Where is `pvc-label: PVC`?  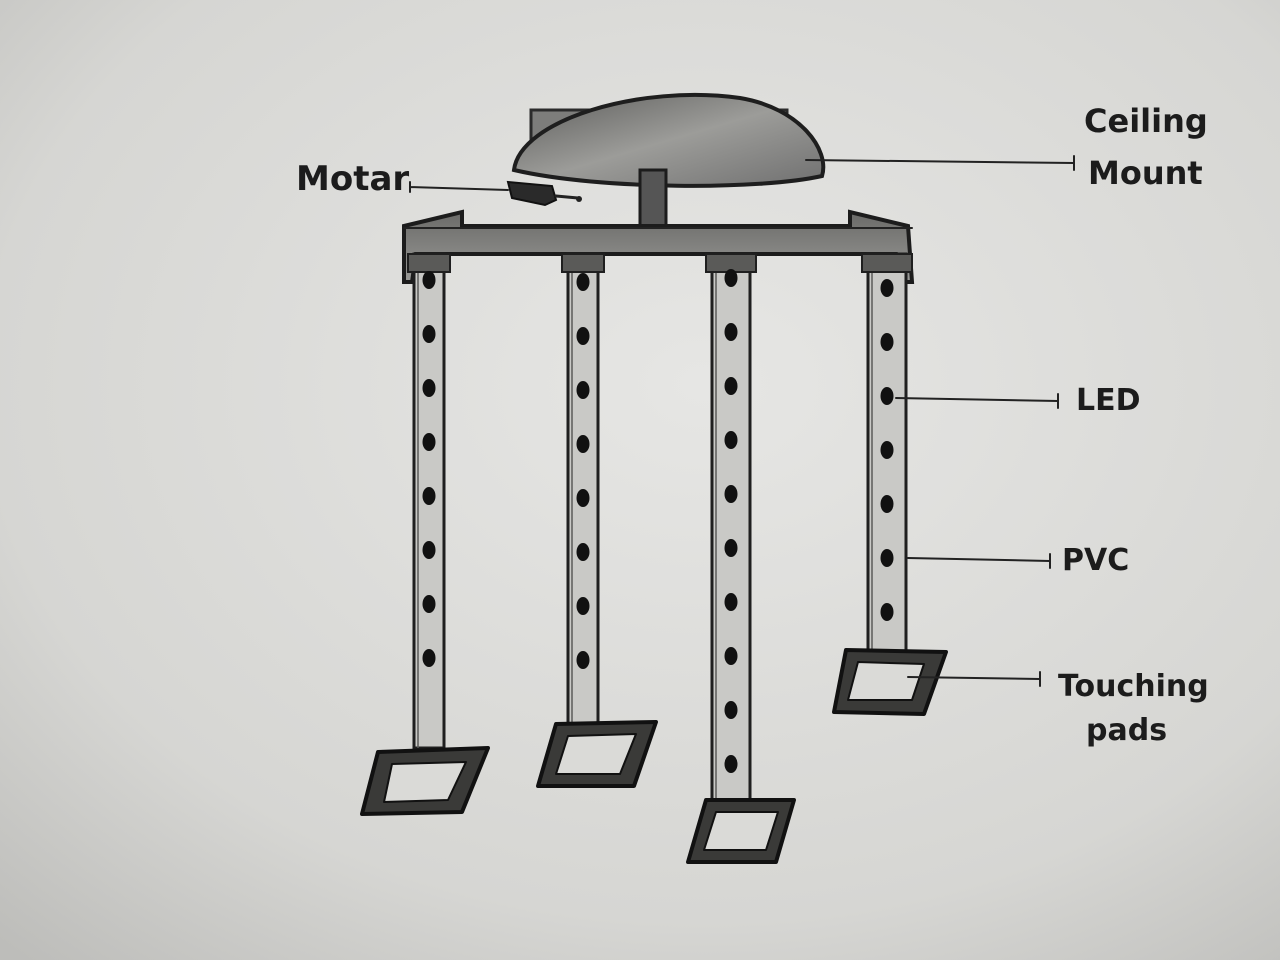 pvc-label: PVC is located at coordinates (1095, 560).